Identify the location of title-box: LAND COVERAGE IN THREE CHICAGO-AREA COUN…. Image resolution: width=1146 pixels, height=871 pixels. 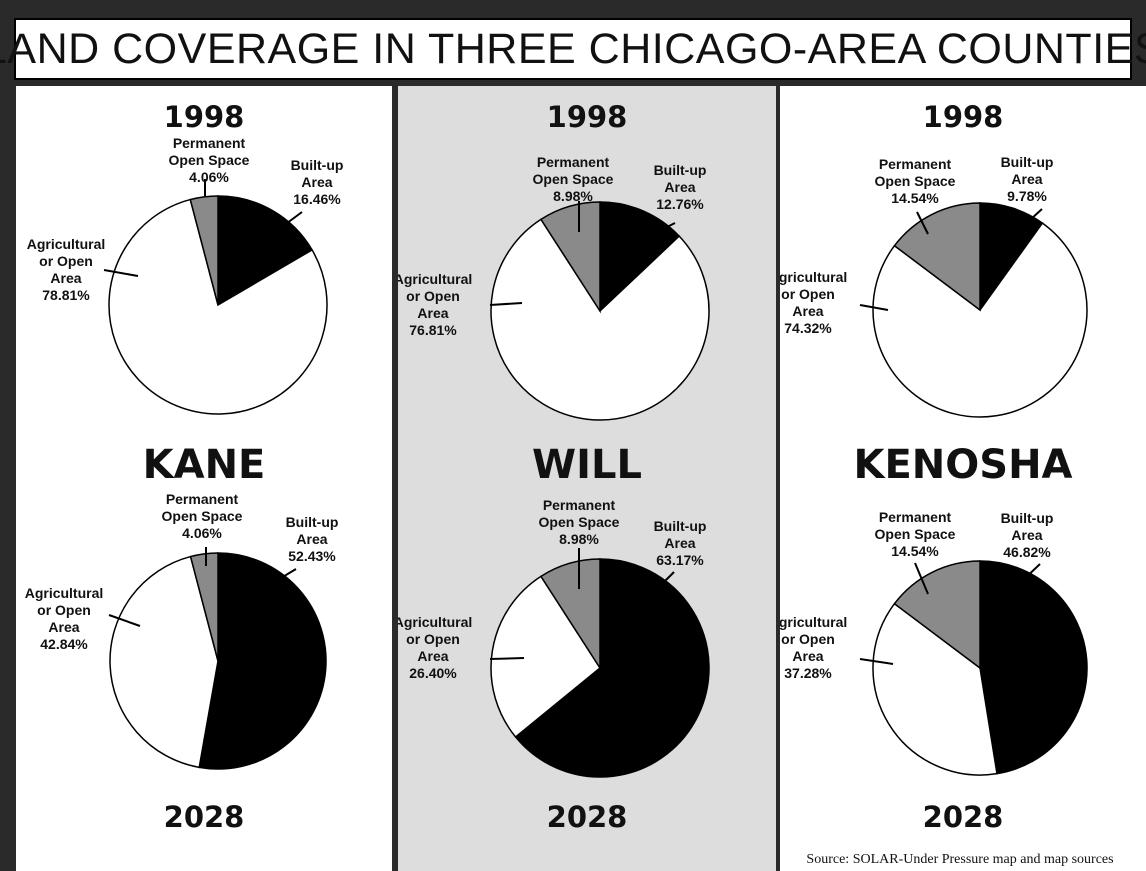
(573, 49).